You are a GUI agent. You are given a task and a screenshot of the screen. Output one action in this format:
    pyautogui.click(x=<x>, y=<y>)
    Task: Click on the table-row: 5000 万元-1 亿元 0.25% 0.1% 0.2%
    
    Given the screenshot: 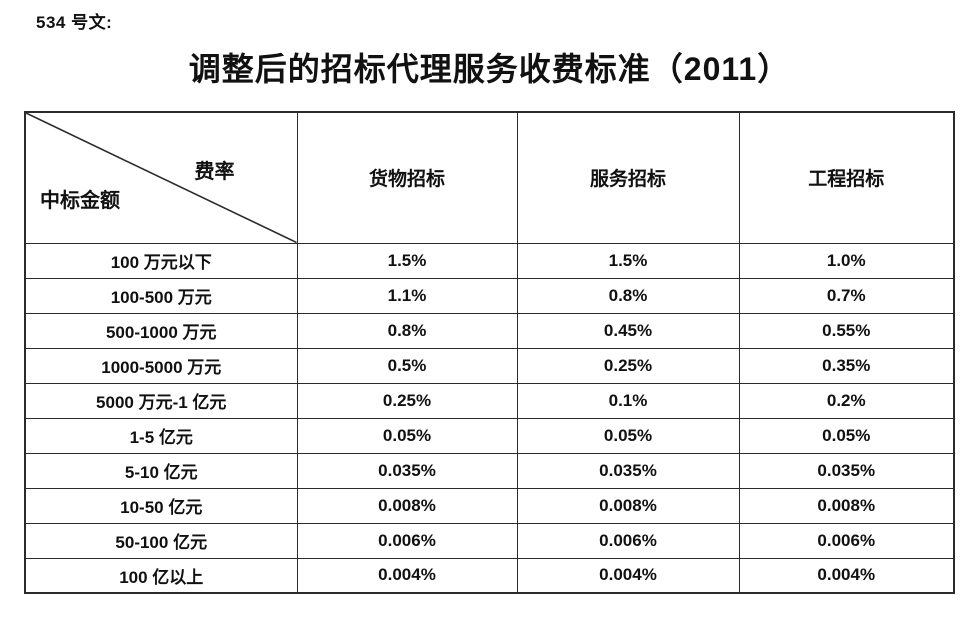 What is the action you would take?
    pyautogui.click(x=489, y=400)
    